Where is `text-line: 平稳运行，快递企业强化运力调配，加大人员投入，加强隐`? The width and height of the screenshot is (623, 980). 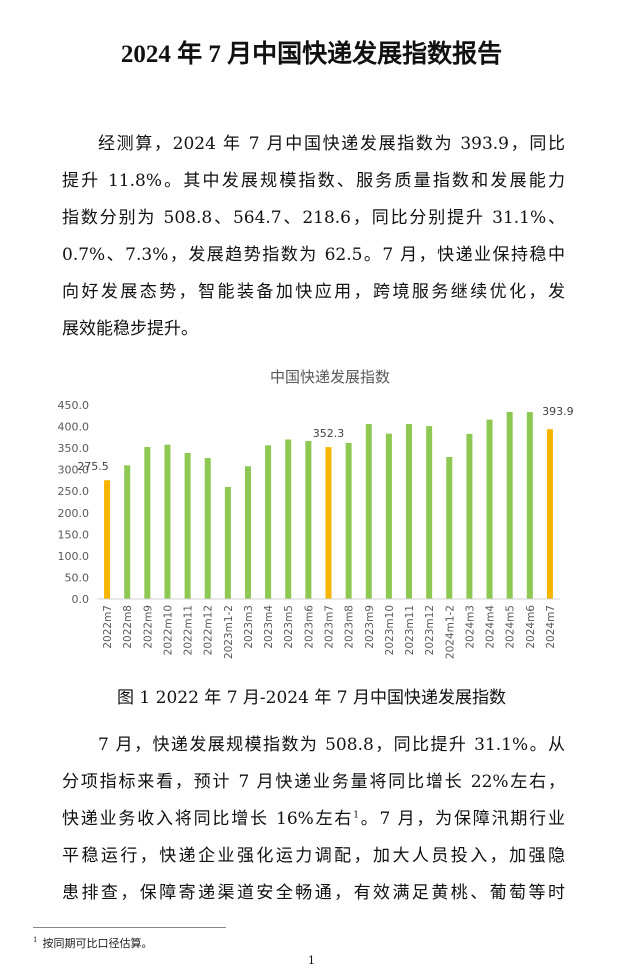 text-line: 平稳运行，快递企业强化运力调配，加大人员投入，加强隐 is located at coordinates (313, 856).